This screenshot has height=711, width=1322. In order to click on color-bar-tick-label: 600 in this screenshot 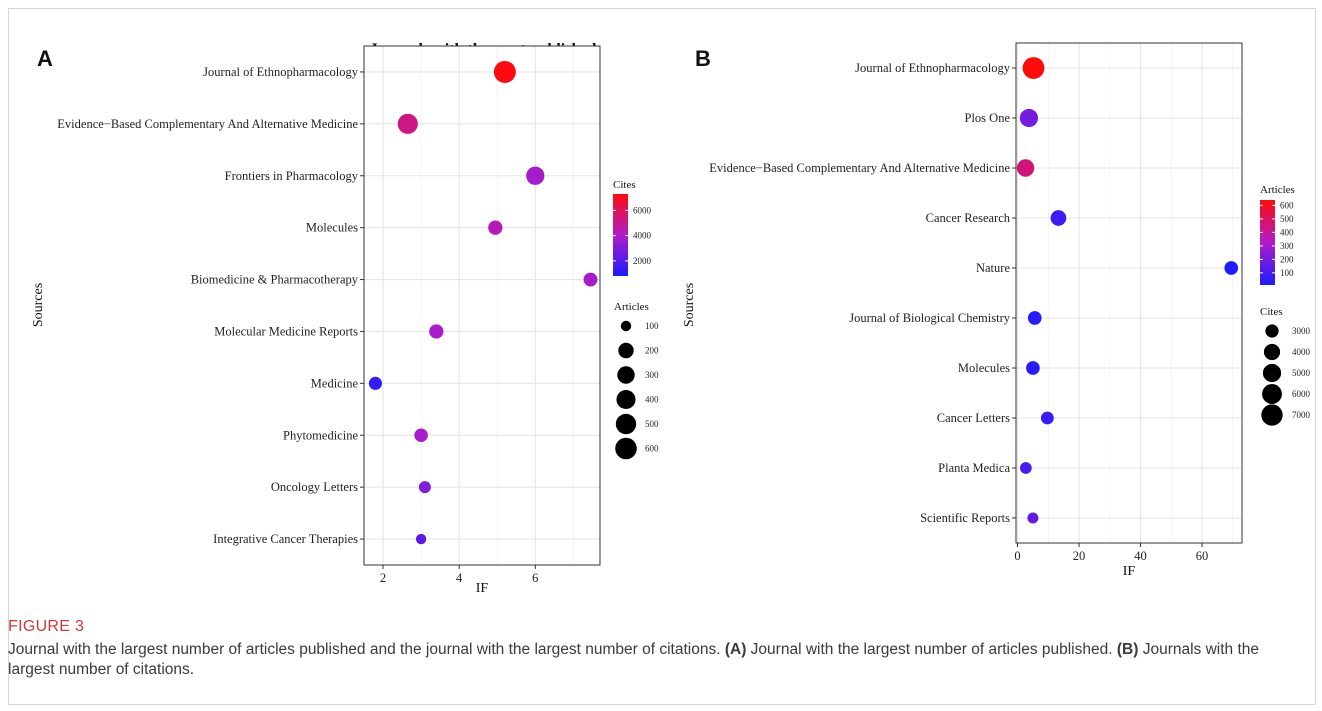, I will do `click(1287, 205)`.